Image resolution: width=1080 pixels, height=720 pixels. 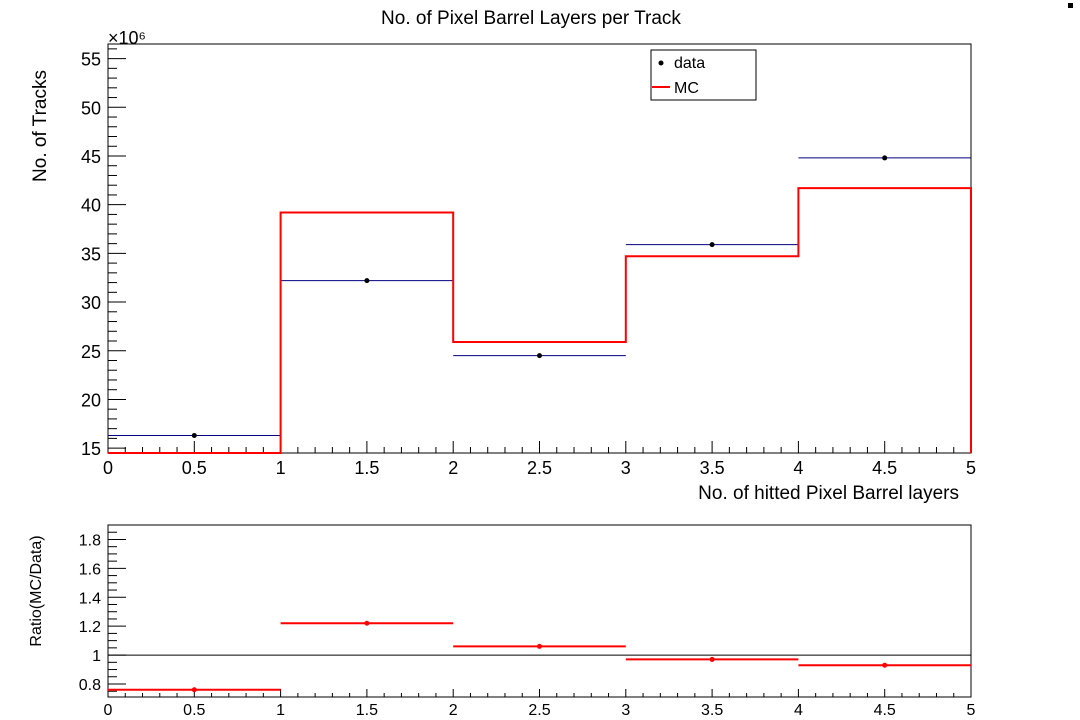 What do you see at coordinates (91, 108) in the screenshot?
I see `y-tick-label: 50` at bounding box center [91, 108].